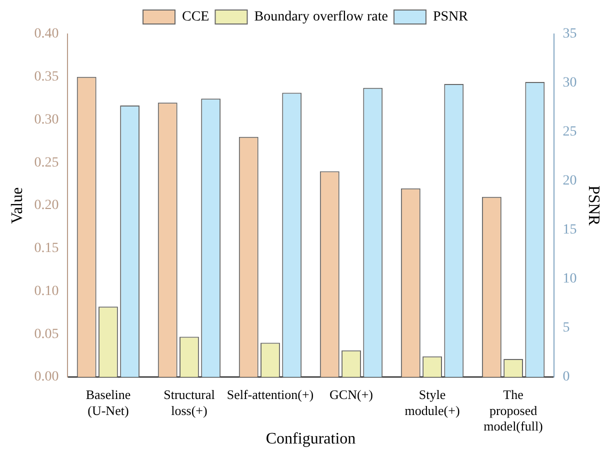 The height and width of the screenshot is (455, 611). What do you see at coordinates (569, 132) in the screenshot?
I see `y2-tick-label: 25` at bounding box center [569, 132].